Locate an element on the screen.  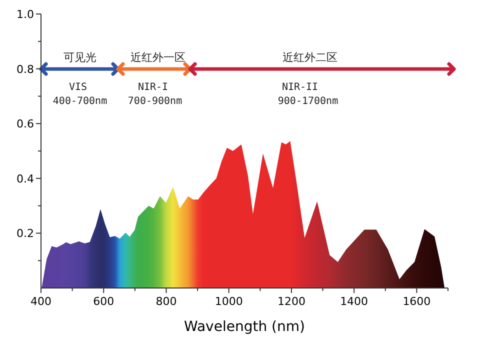
y-tick-label: 0.8 is located at coordinates (25, 69).